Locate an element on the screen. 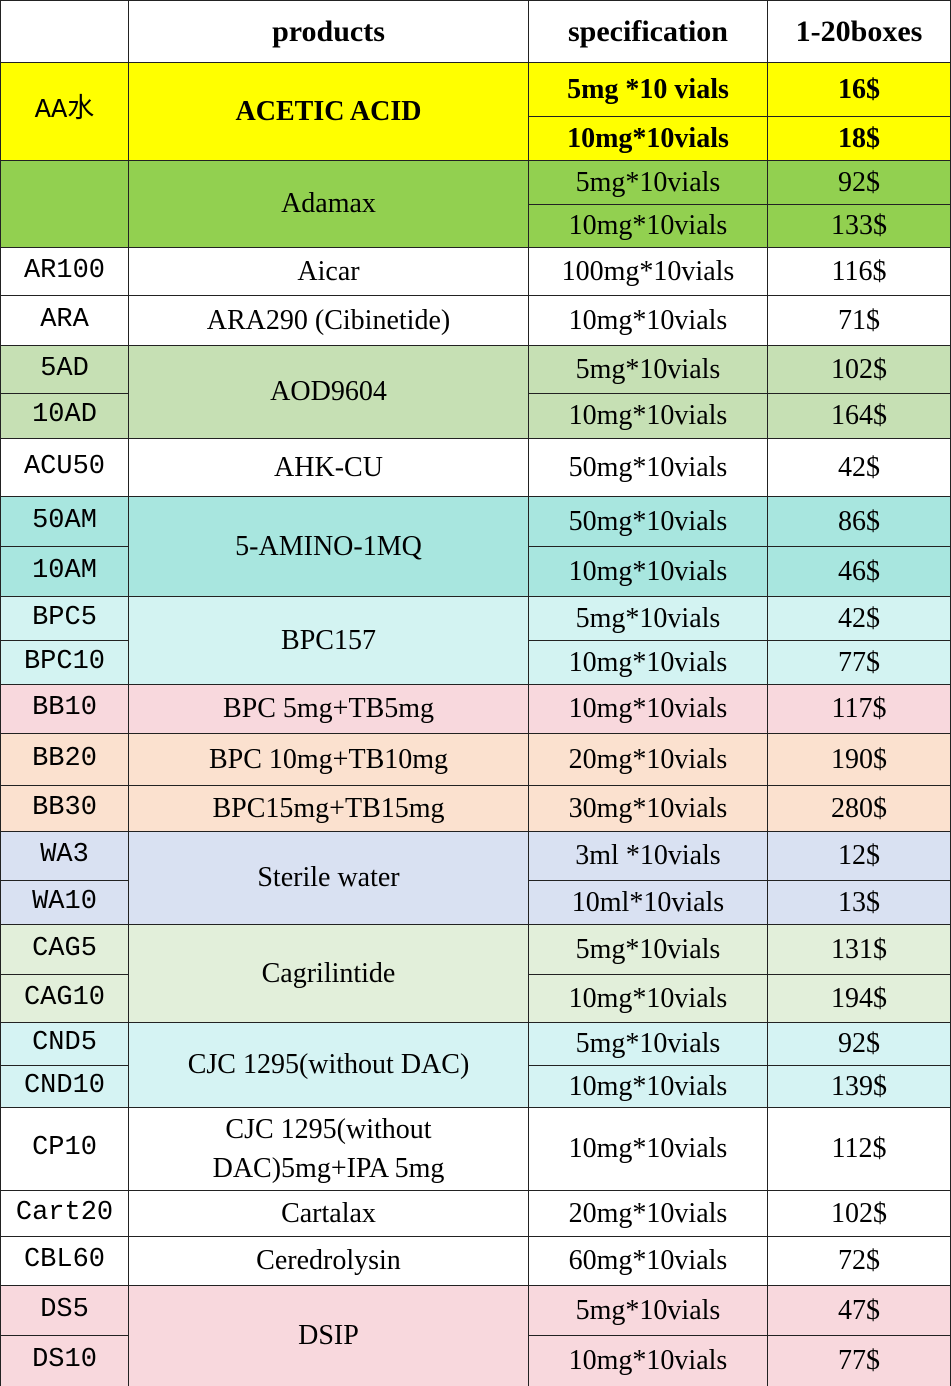 The width and height of the screenshot is (951, 1386). code: CP10 is located at coordinates (64, 1149).